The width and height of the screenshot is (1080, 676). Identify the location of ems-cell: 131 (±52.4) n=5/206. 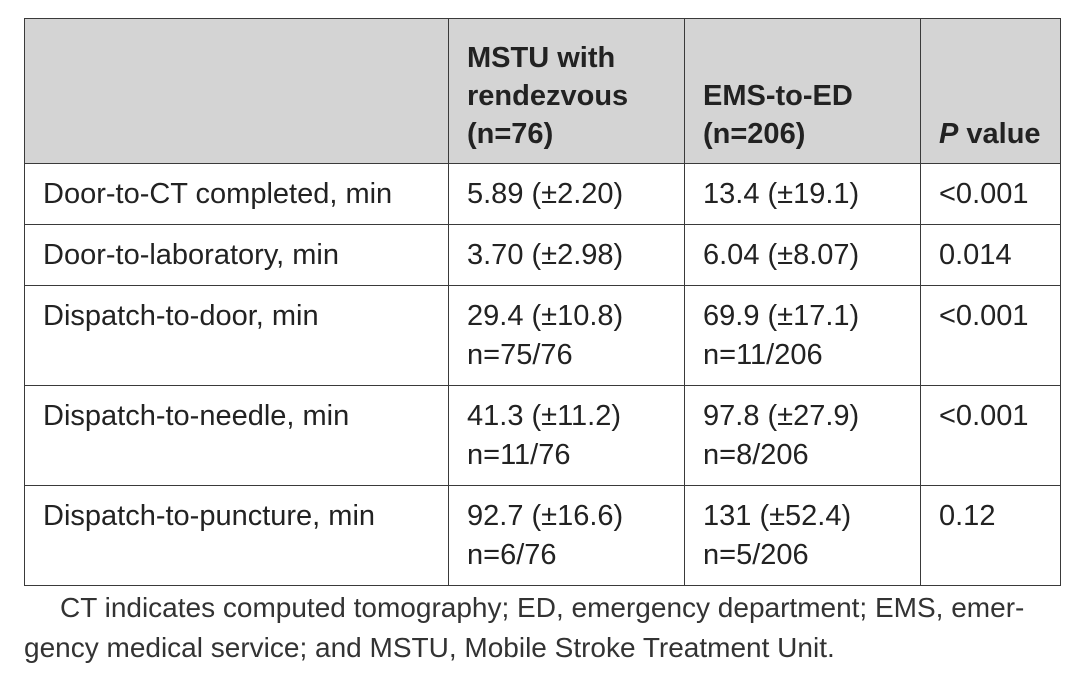
(802, 535).